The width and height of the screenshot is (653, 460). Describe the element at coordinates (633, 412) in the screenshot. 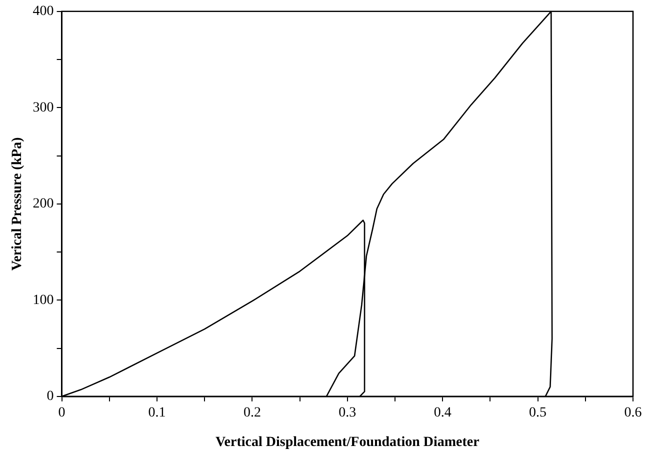

I see `x-tick-label: 0.6` at that location.